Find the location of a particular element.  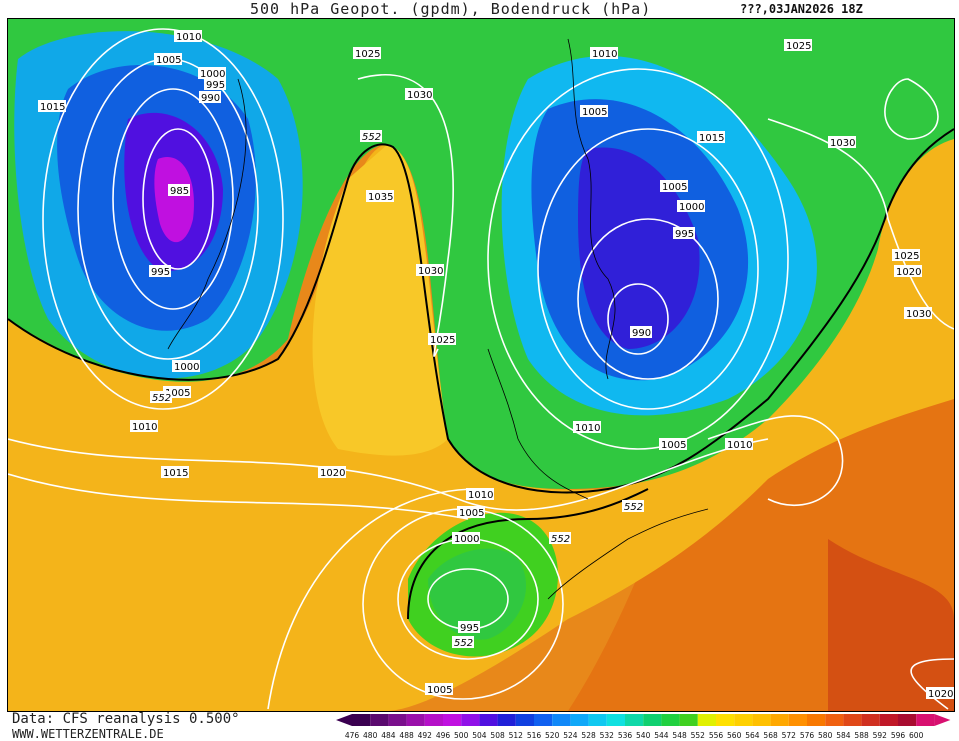

legend-value-label: 524 is located at coordinates (570, 735).